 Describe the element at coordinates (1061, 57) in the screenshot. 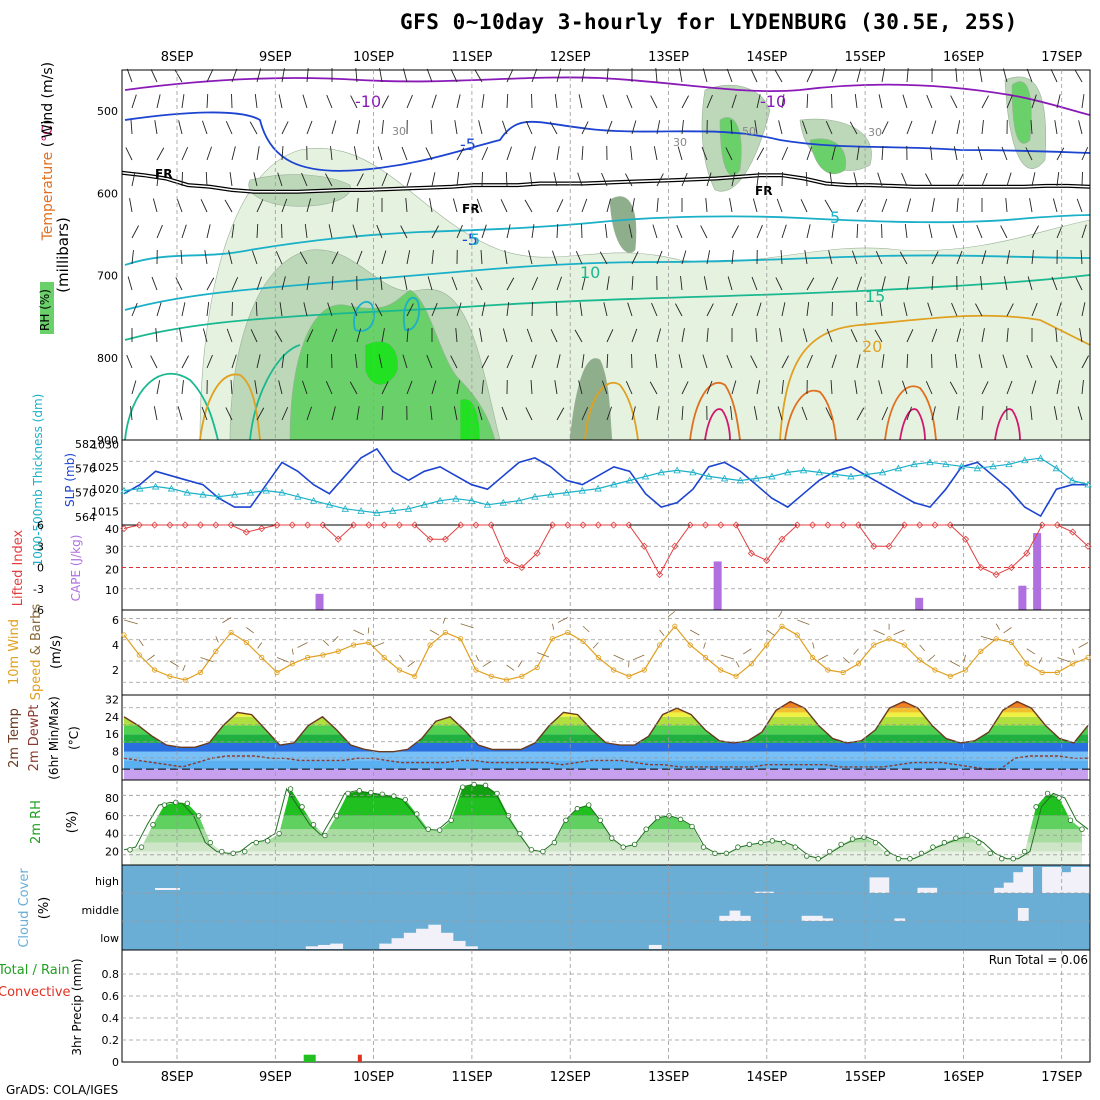

I see `date-label-top: 17SEP` at that location.